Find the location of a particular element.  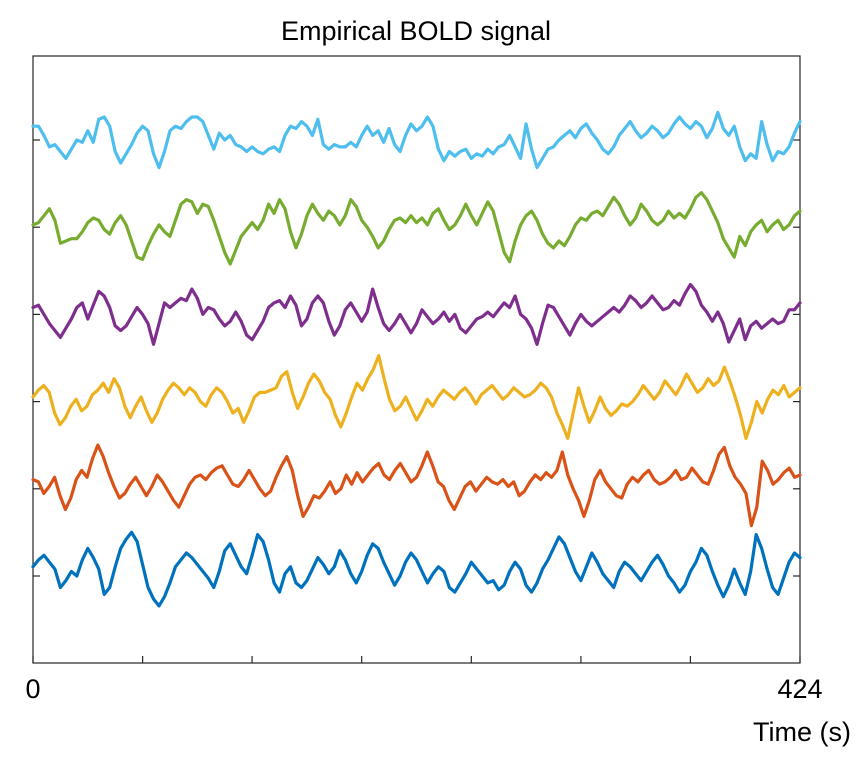

x-axis-label: Time (s) is located at coordinates (802, 732).